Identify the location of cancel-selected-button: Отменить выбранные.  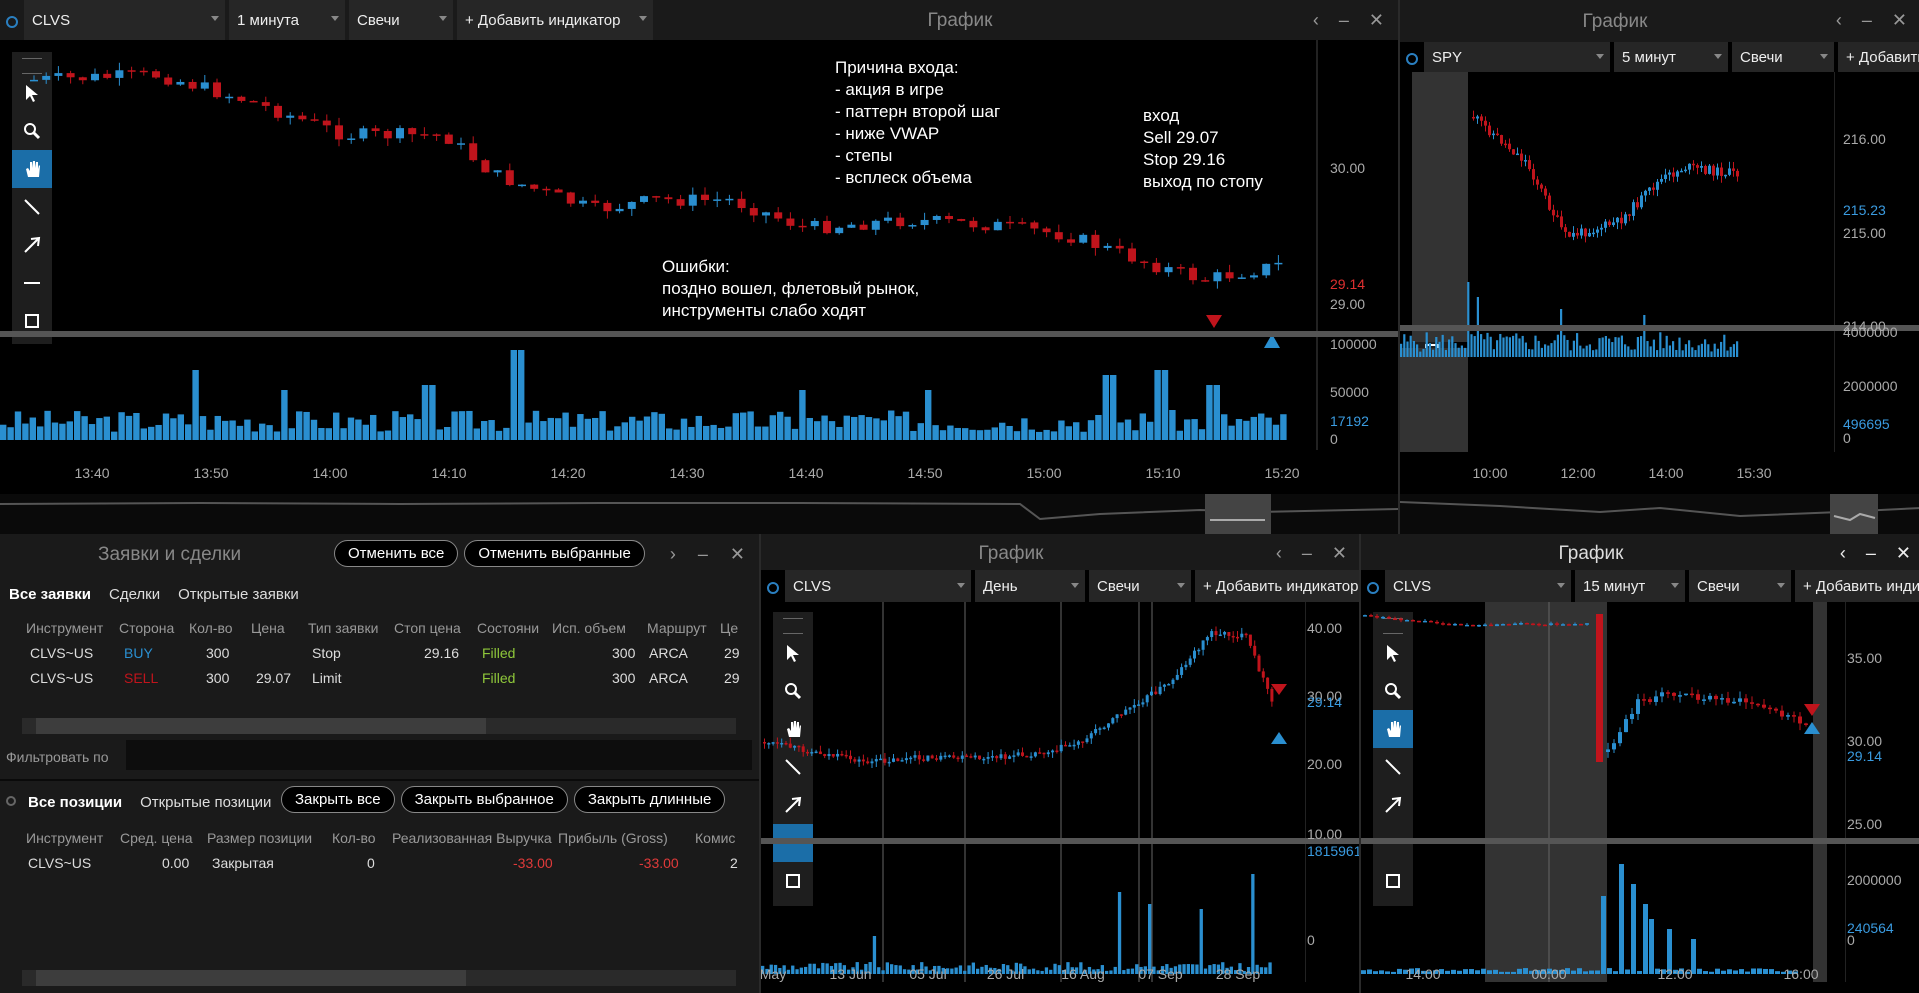
(554, 553).